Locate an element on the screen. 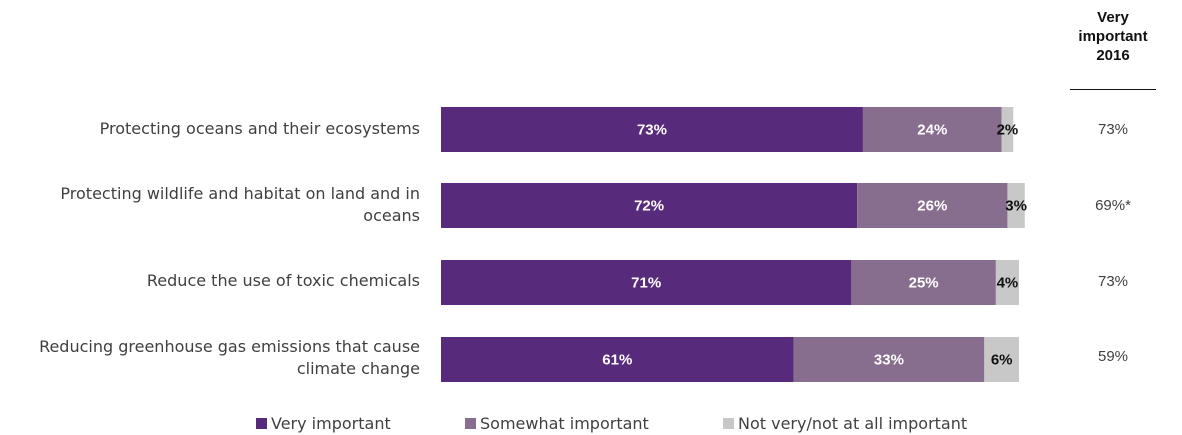  data-label-somewhat-important: 33% is located at coordinates (889, 360).